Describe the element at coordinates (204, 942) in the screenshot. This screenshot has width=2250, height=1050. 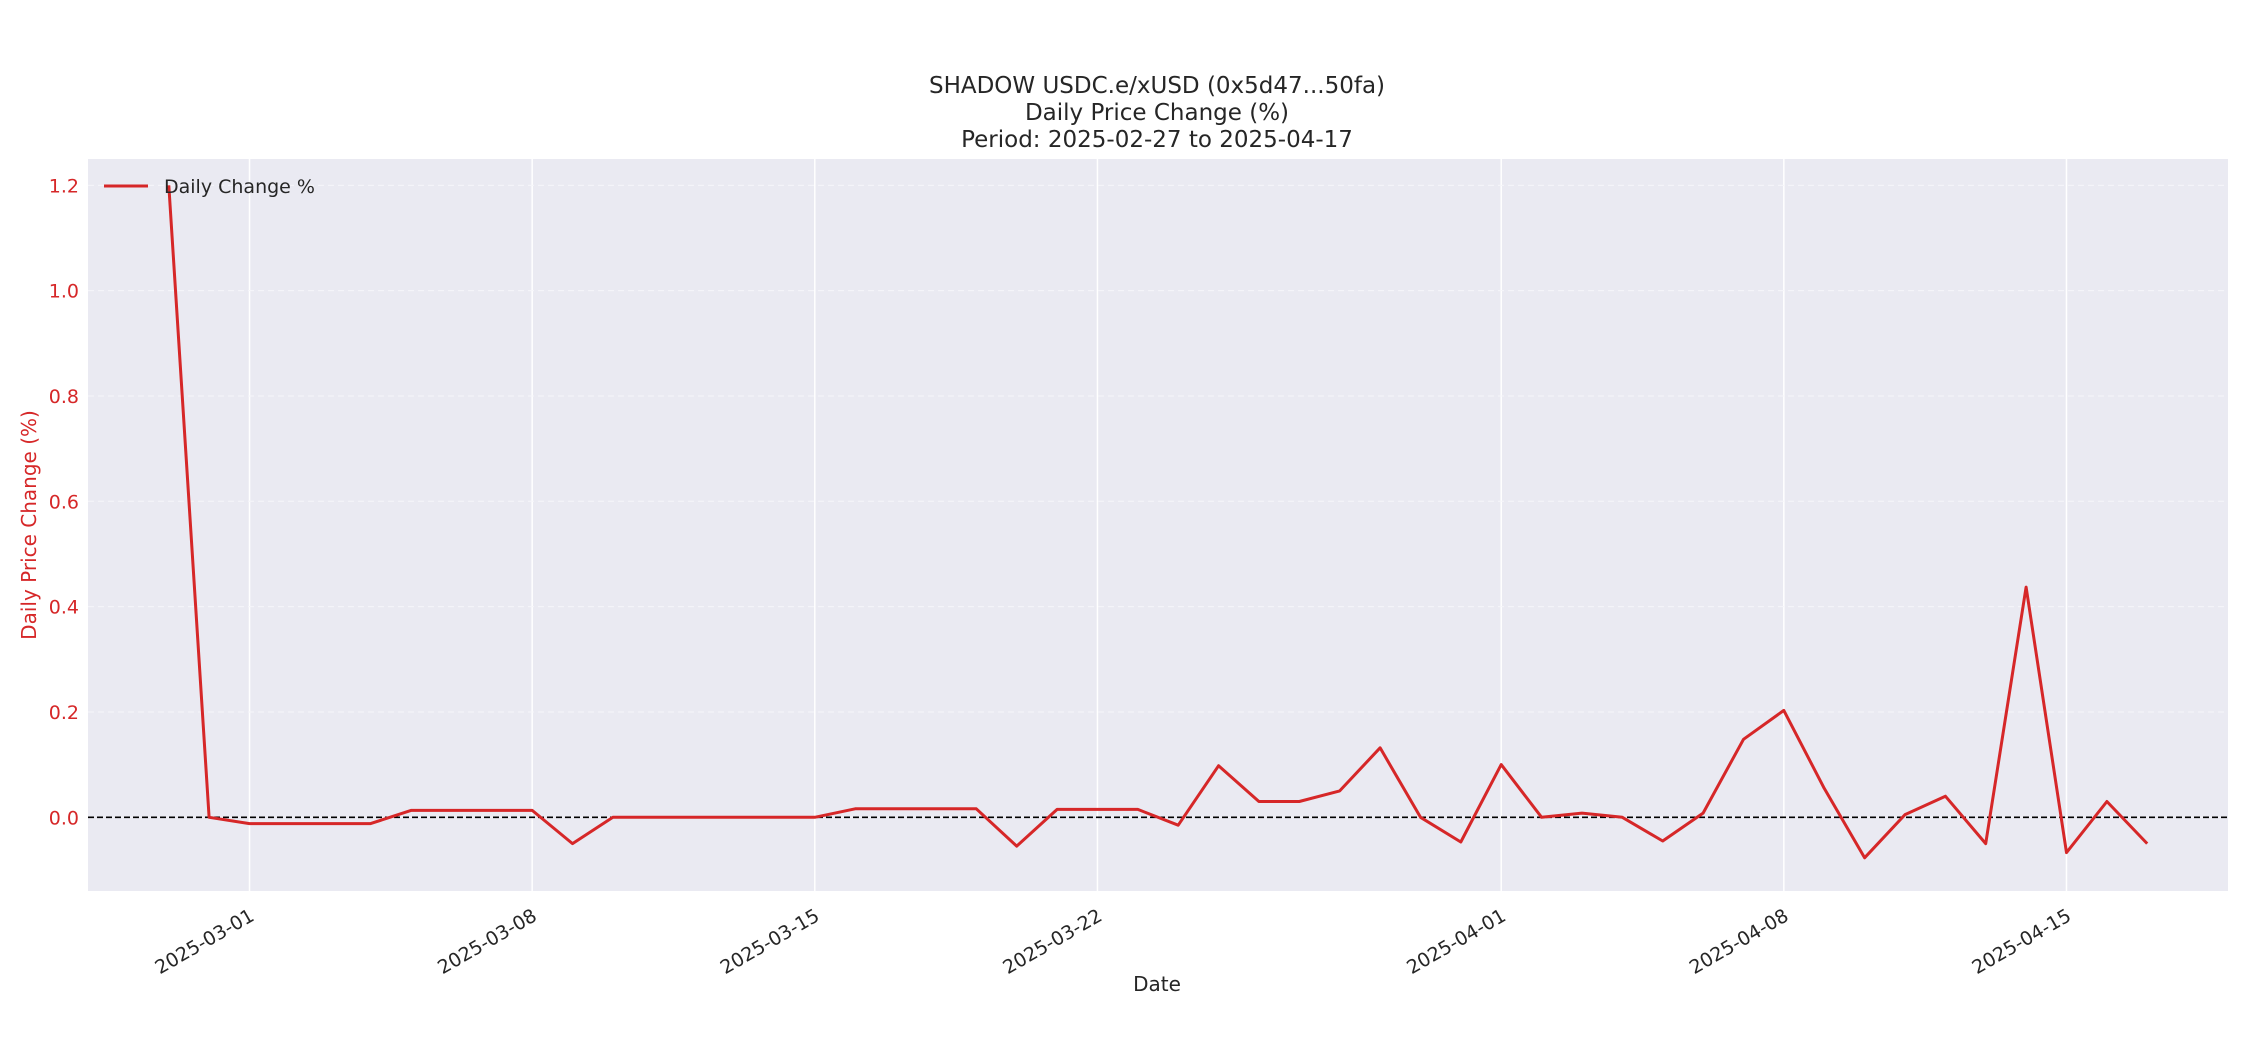
I see `x-tick-label: 2025-03-01` at that location.